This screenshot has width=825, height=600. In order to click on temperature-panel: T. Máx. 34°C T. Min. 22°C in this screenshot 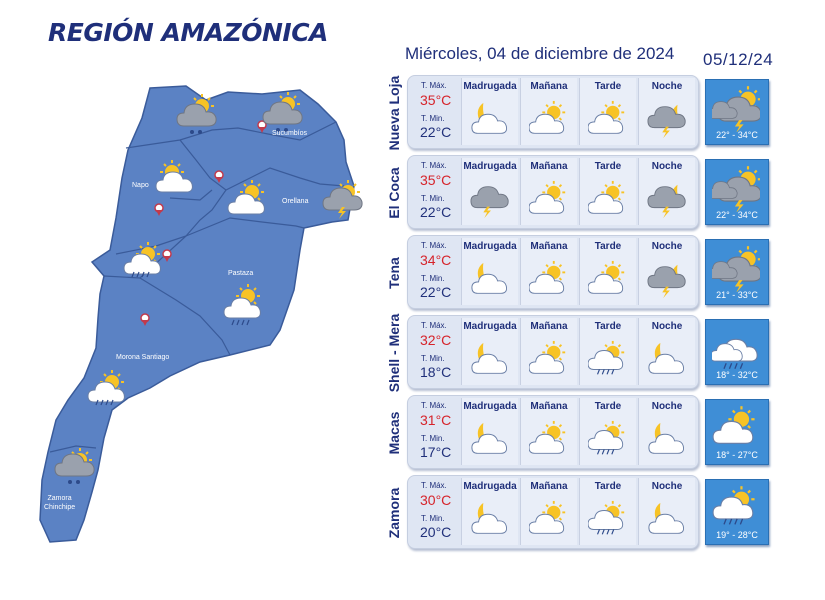, I will do `click(436, 272)`.